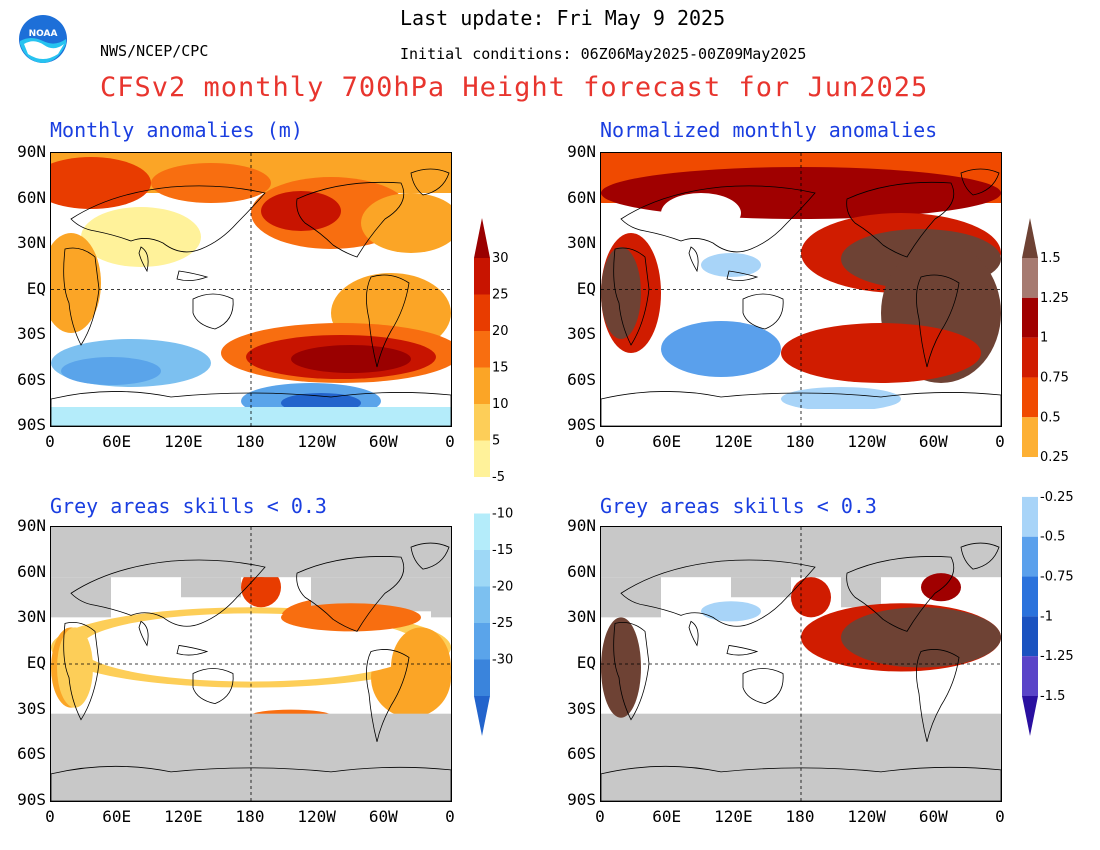 This screenshot has width=1100, height=850. What do you see at coordinates (1050, 417) in the screenshot?
I see `colorbar-label: 0.5` at bounding box center [1050, 417].